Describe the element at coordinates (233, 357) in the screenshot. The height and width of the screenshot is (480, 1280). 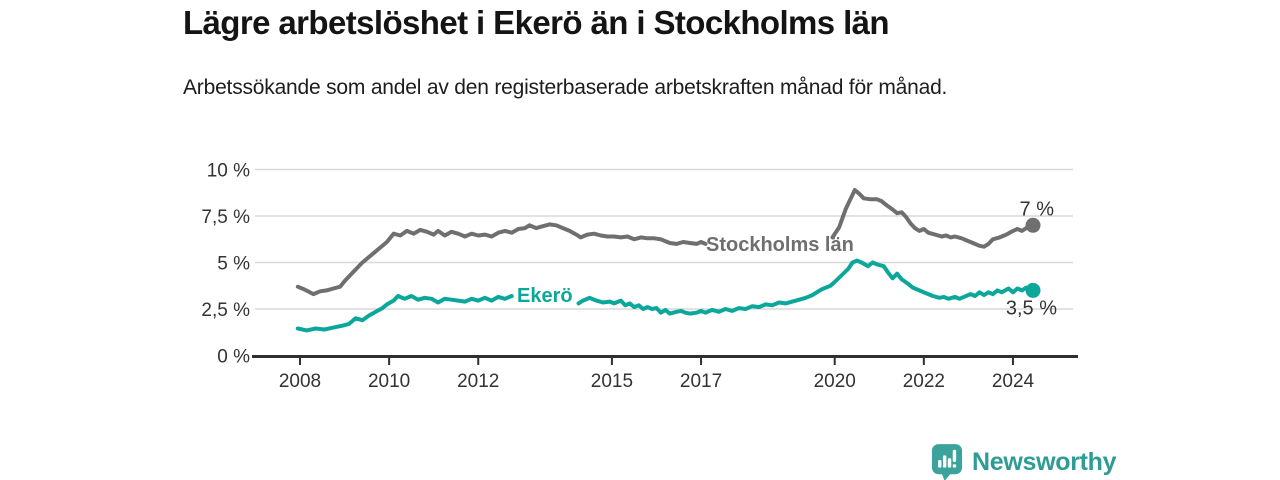
I see `y-tick-label: 0 %` at that location.